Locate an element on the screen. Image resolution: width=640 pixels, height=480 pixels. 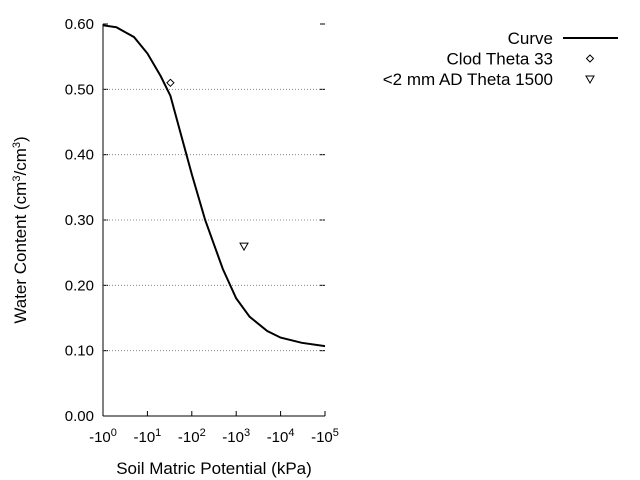
x-tick-label: -100 is located at coordinates (103, 436).